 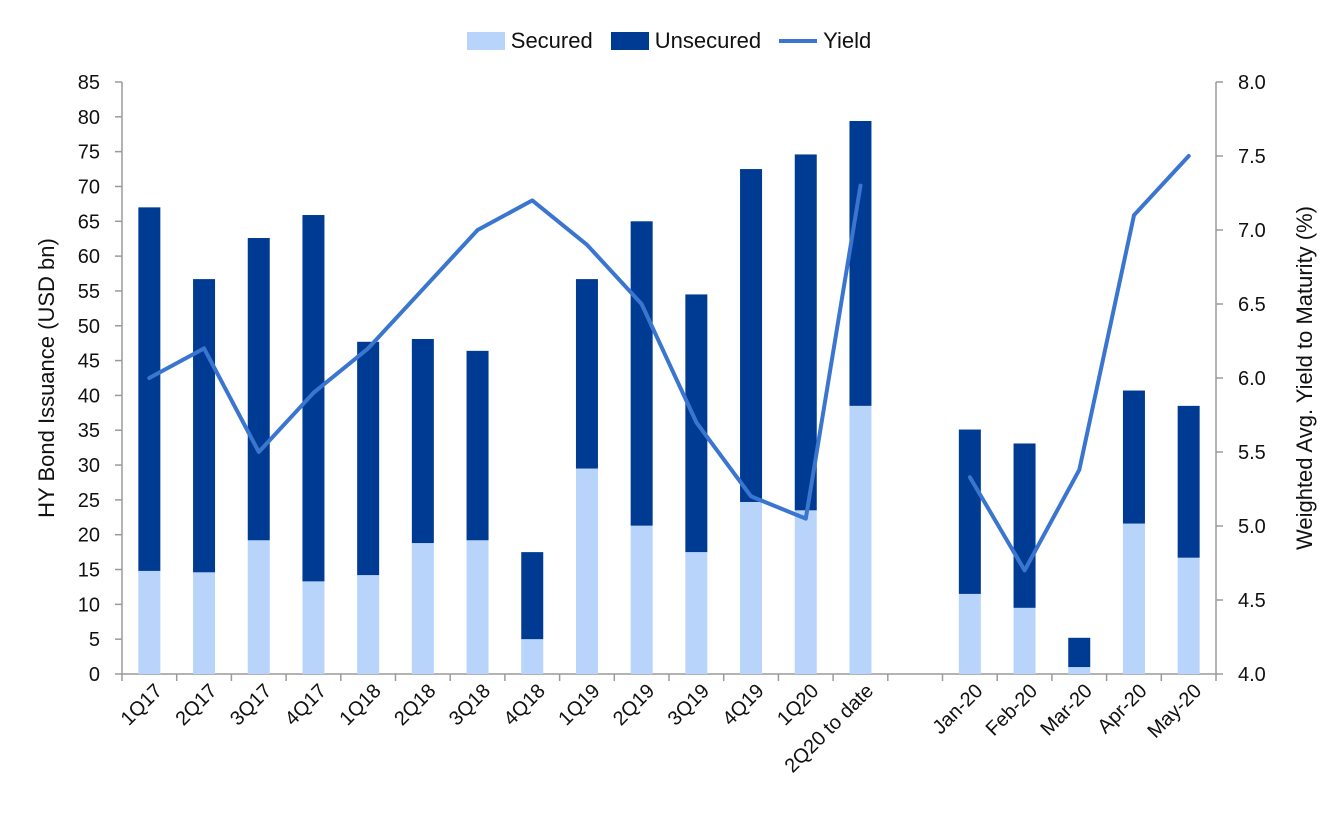 What do you see at coordinates (89, 571) in the screenshot?
I see `left-tick-label: 15` at bounding box center [89, 571].